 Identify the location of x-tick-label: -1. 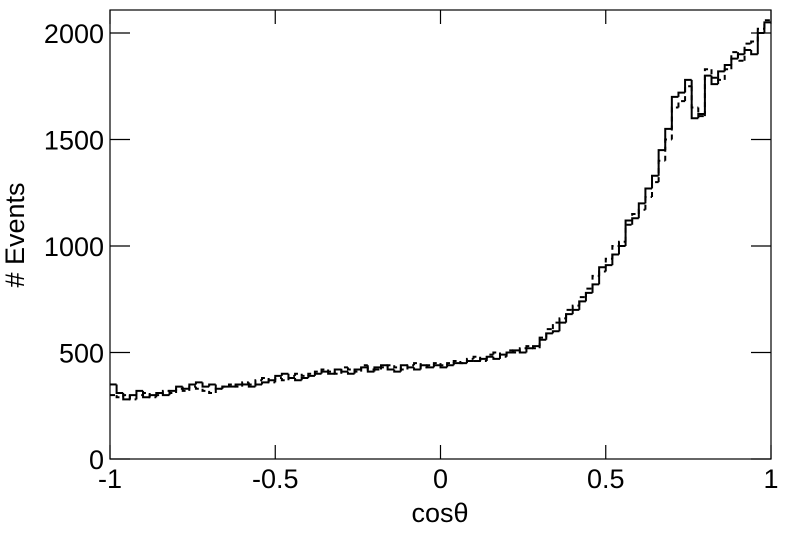
(110, 479).